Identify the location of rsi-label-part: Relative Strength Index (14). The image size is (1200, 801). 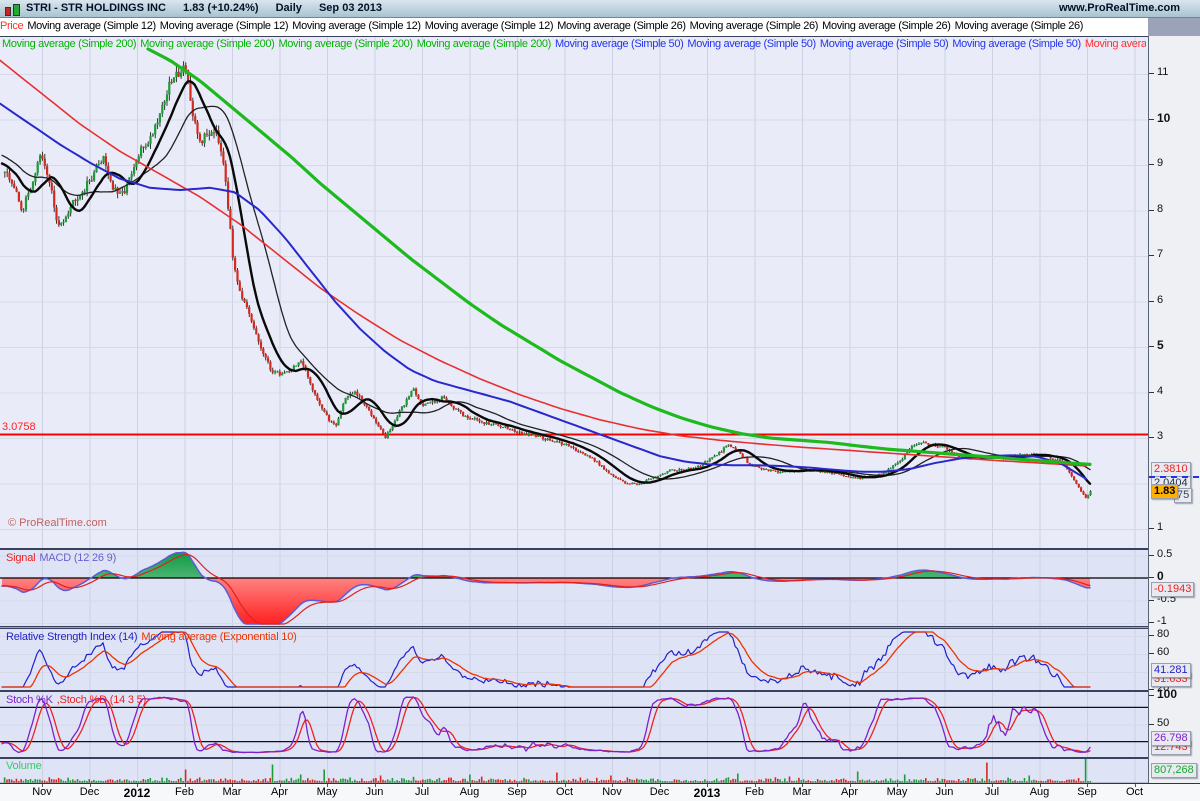
(72, 637).